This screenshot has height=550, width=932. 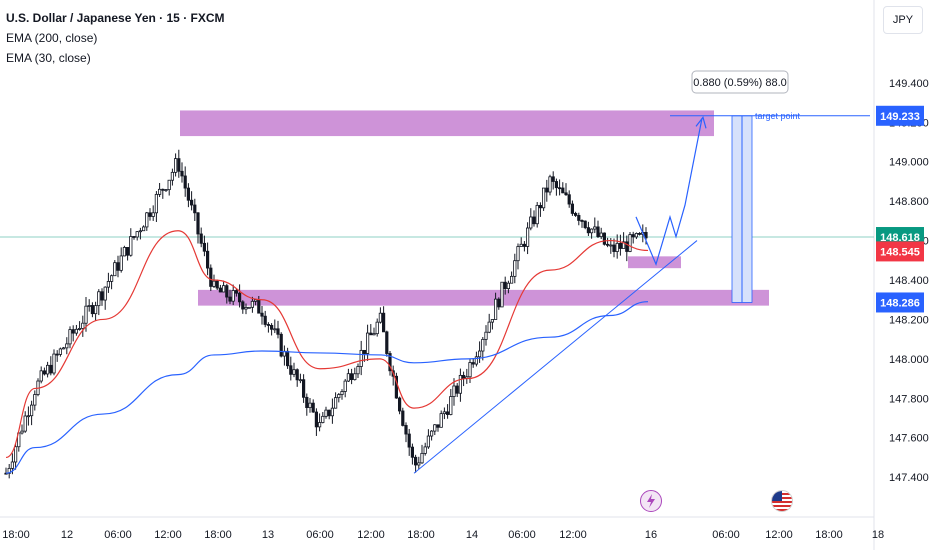 I want to click on supply-zone, so click(x=447, y=123).